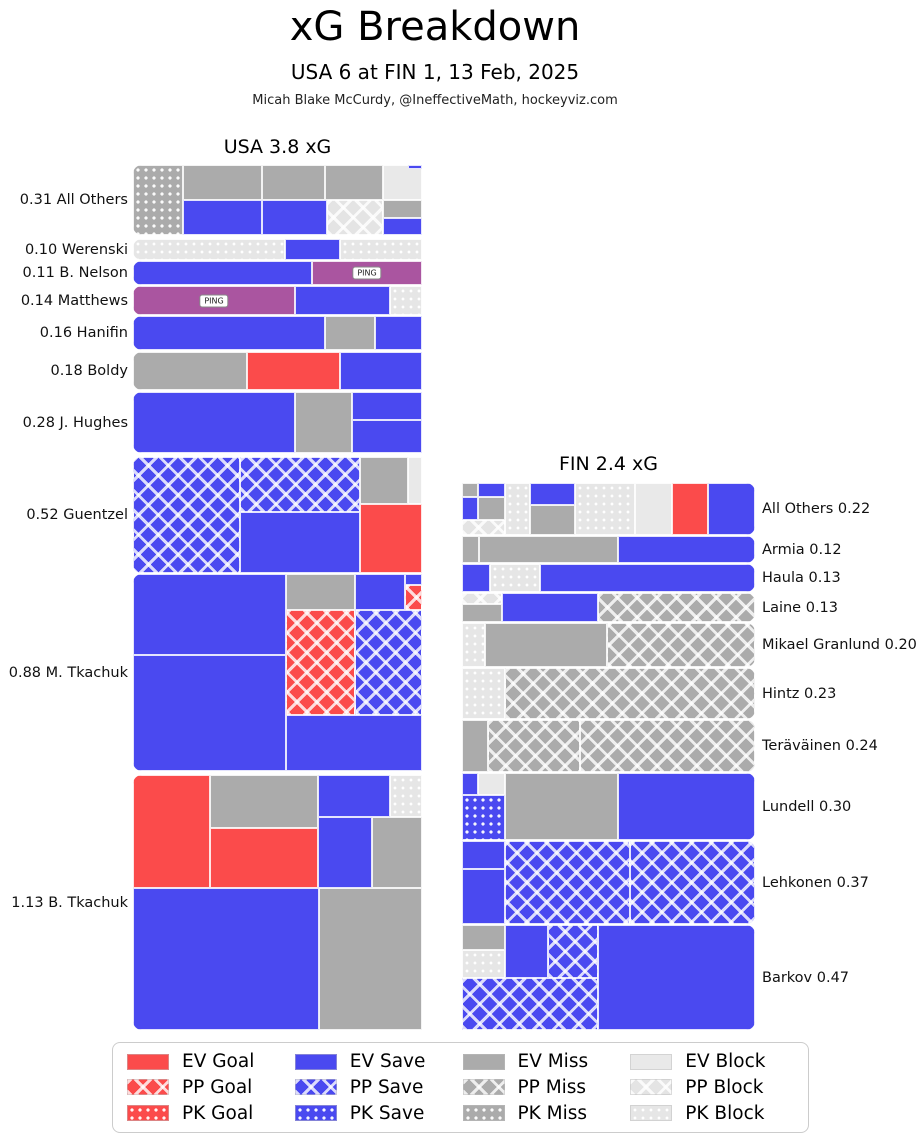 The image size is (921, 1142). Describe the element at coordinates (724, 1087) in the screenshot. I see `legend-label: PP Block` at that location.